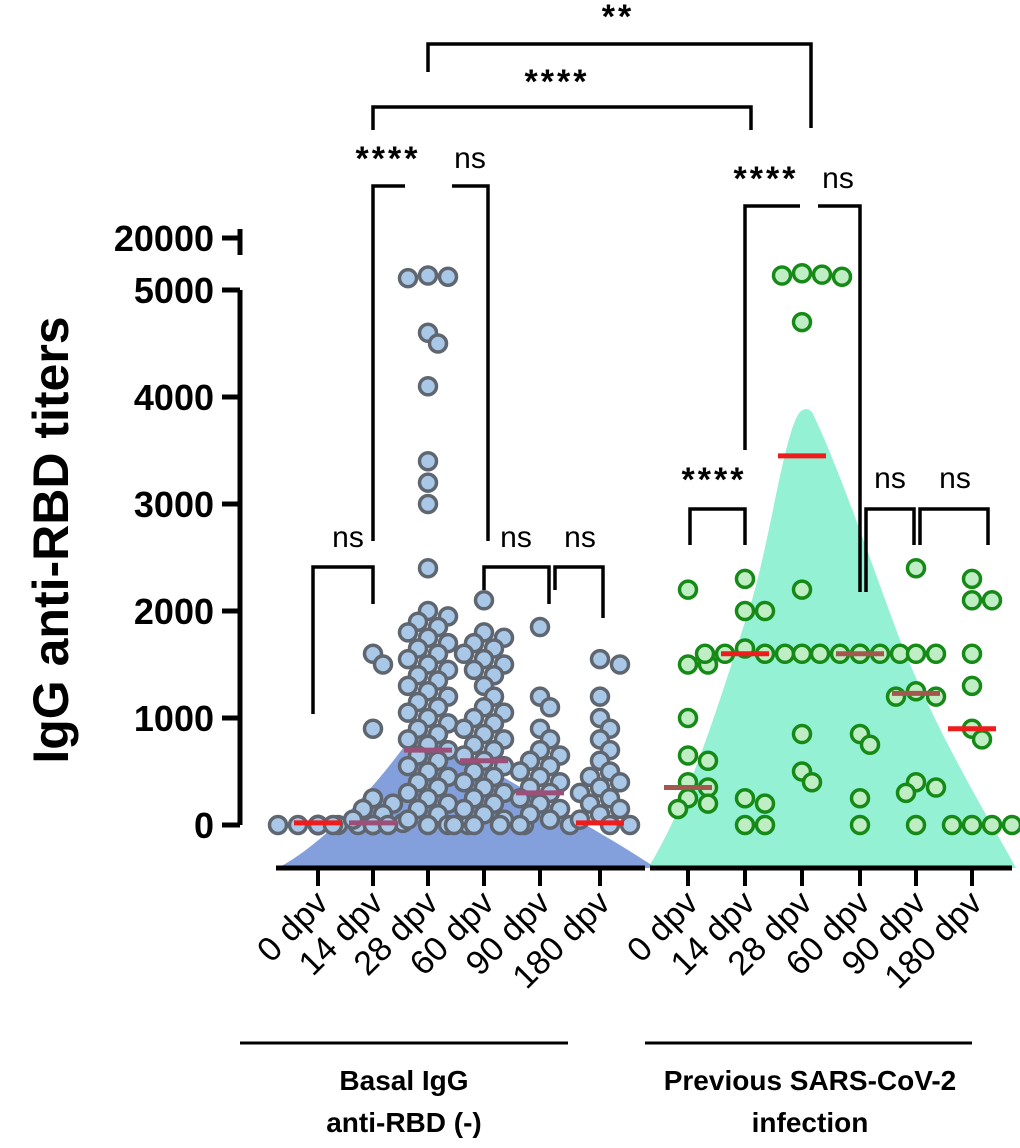 The height and width of the screenshot is (1148, 1020). I want to click on sig-g2-28-60-bracket, so click(840, 398).